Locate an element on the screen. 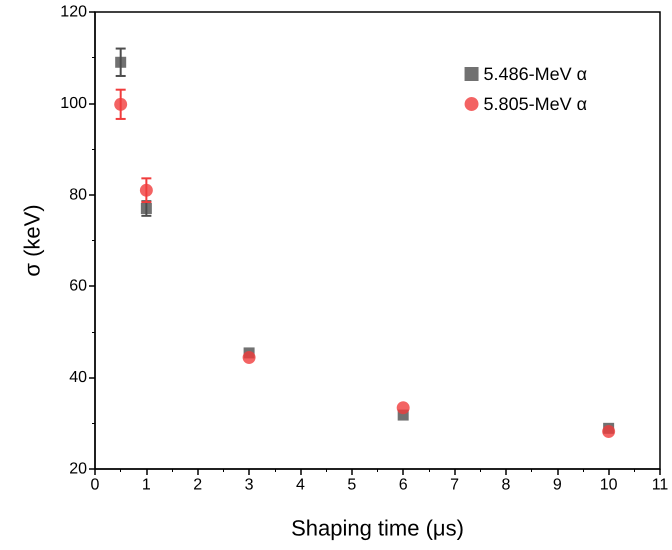  x-tick-label: 5 is located at coordinates (351, 485).